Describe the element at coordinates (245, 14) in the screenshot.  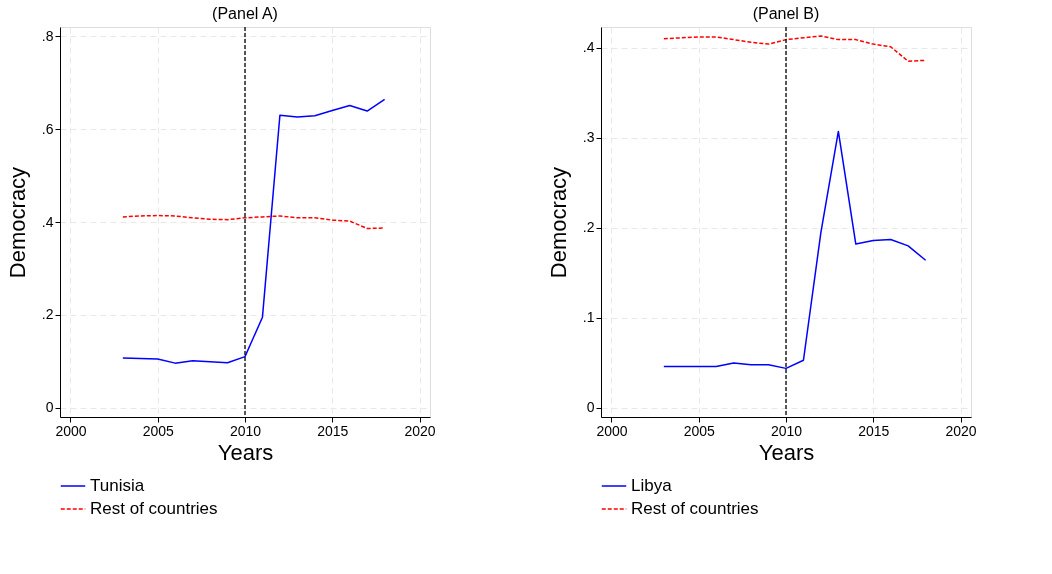
I see `chart-title: (Panel A)` at that location.